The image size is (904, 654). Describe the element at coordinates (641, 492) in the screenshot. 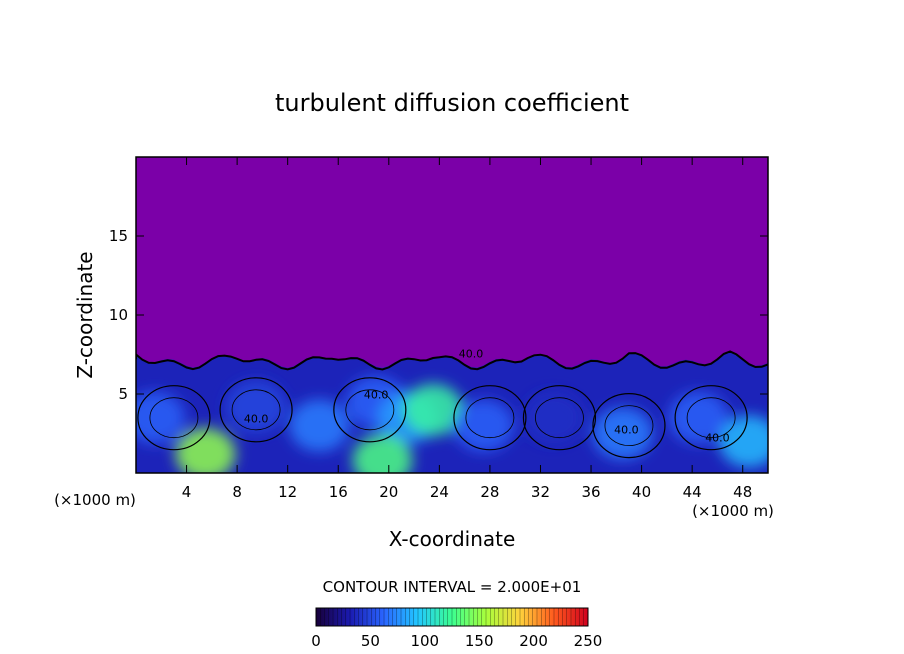

I see `x-tick-label: 40` at that location.